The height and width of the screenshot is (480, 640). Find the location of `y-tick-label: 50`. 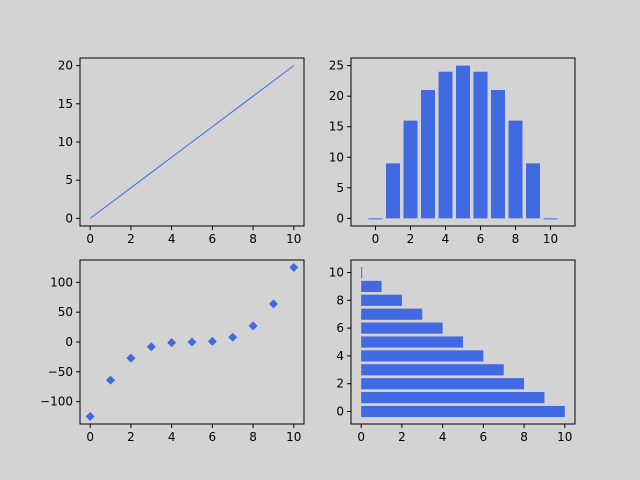

y-tick-label: 50 is located at coordinates (65, 312).